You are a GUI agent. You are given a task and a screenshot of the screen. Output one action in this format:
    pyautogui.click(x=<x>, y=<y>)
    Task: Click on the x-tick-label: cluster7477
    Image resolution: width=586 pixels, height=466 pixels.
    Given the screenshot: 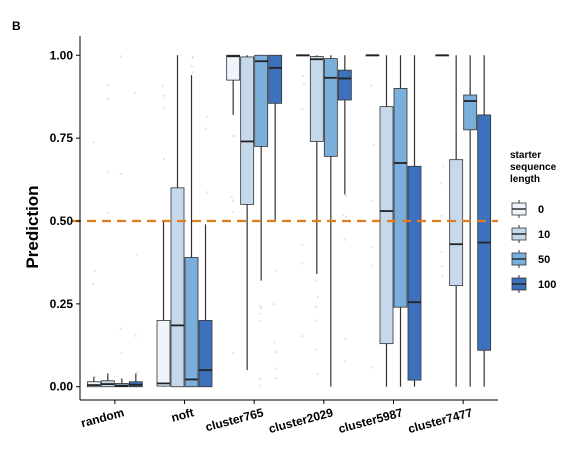 What is the action you would take?
    pyautogui.click(x=441, y=420)
    